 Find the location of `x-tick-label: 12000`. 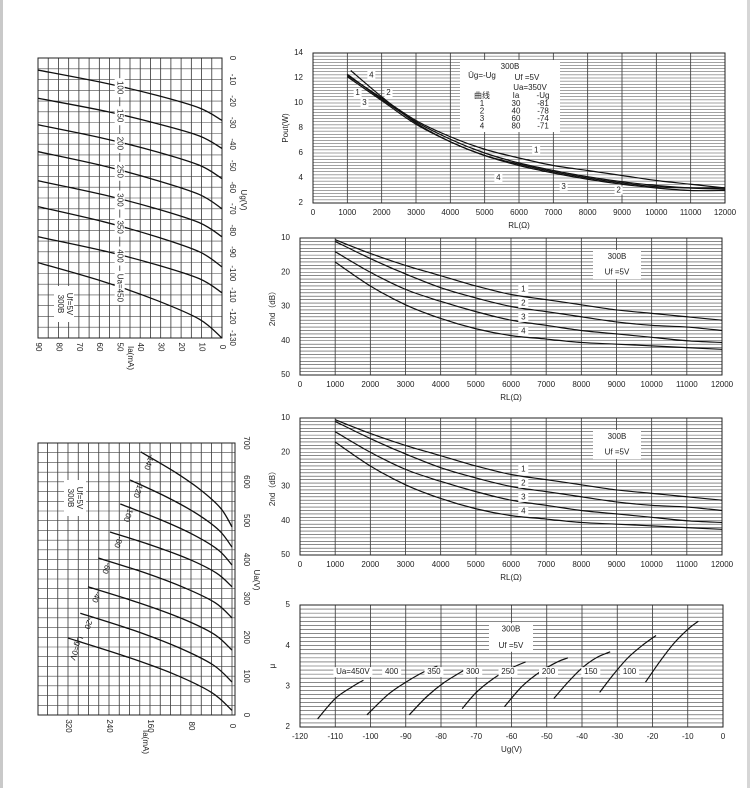

x-tick-label: 12000 is located at coordinates (722, 384).